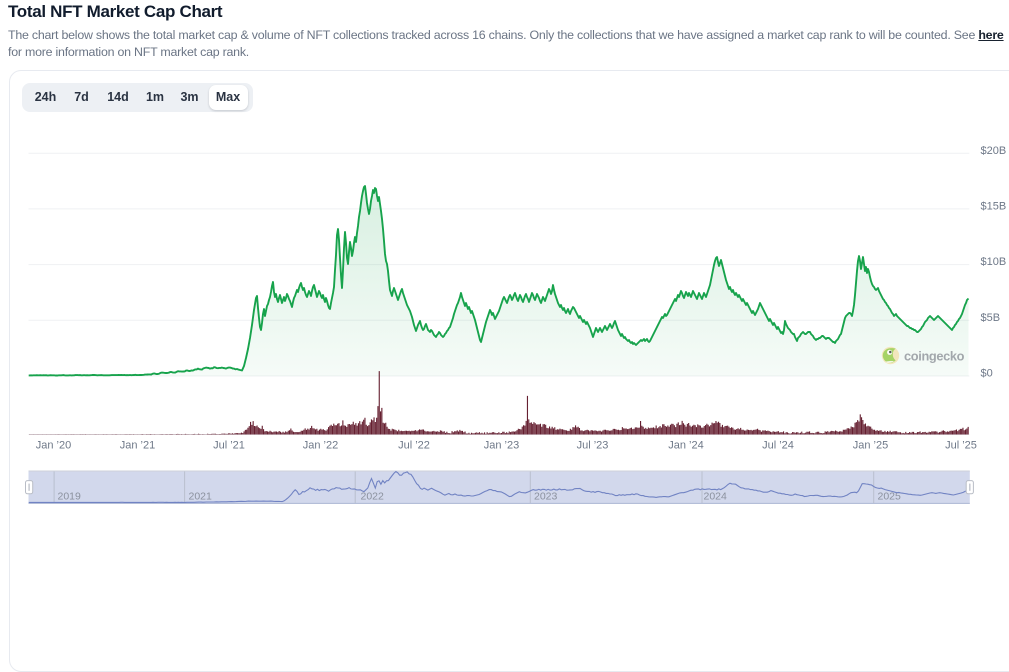 This screenshot has height=672, width=1009. What do you see at coordinates (201, 497) in the screenshot?
I see `svg-text: 2021` at bounding box center [201, 497].